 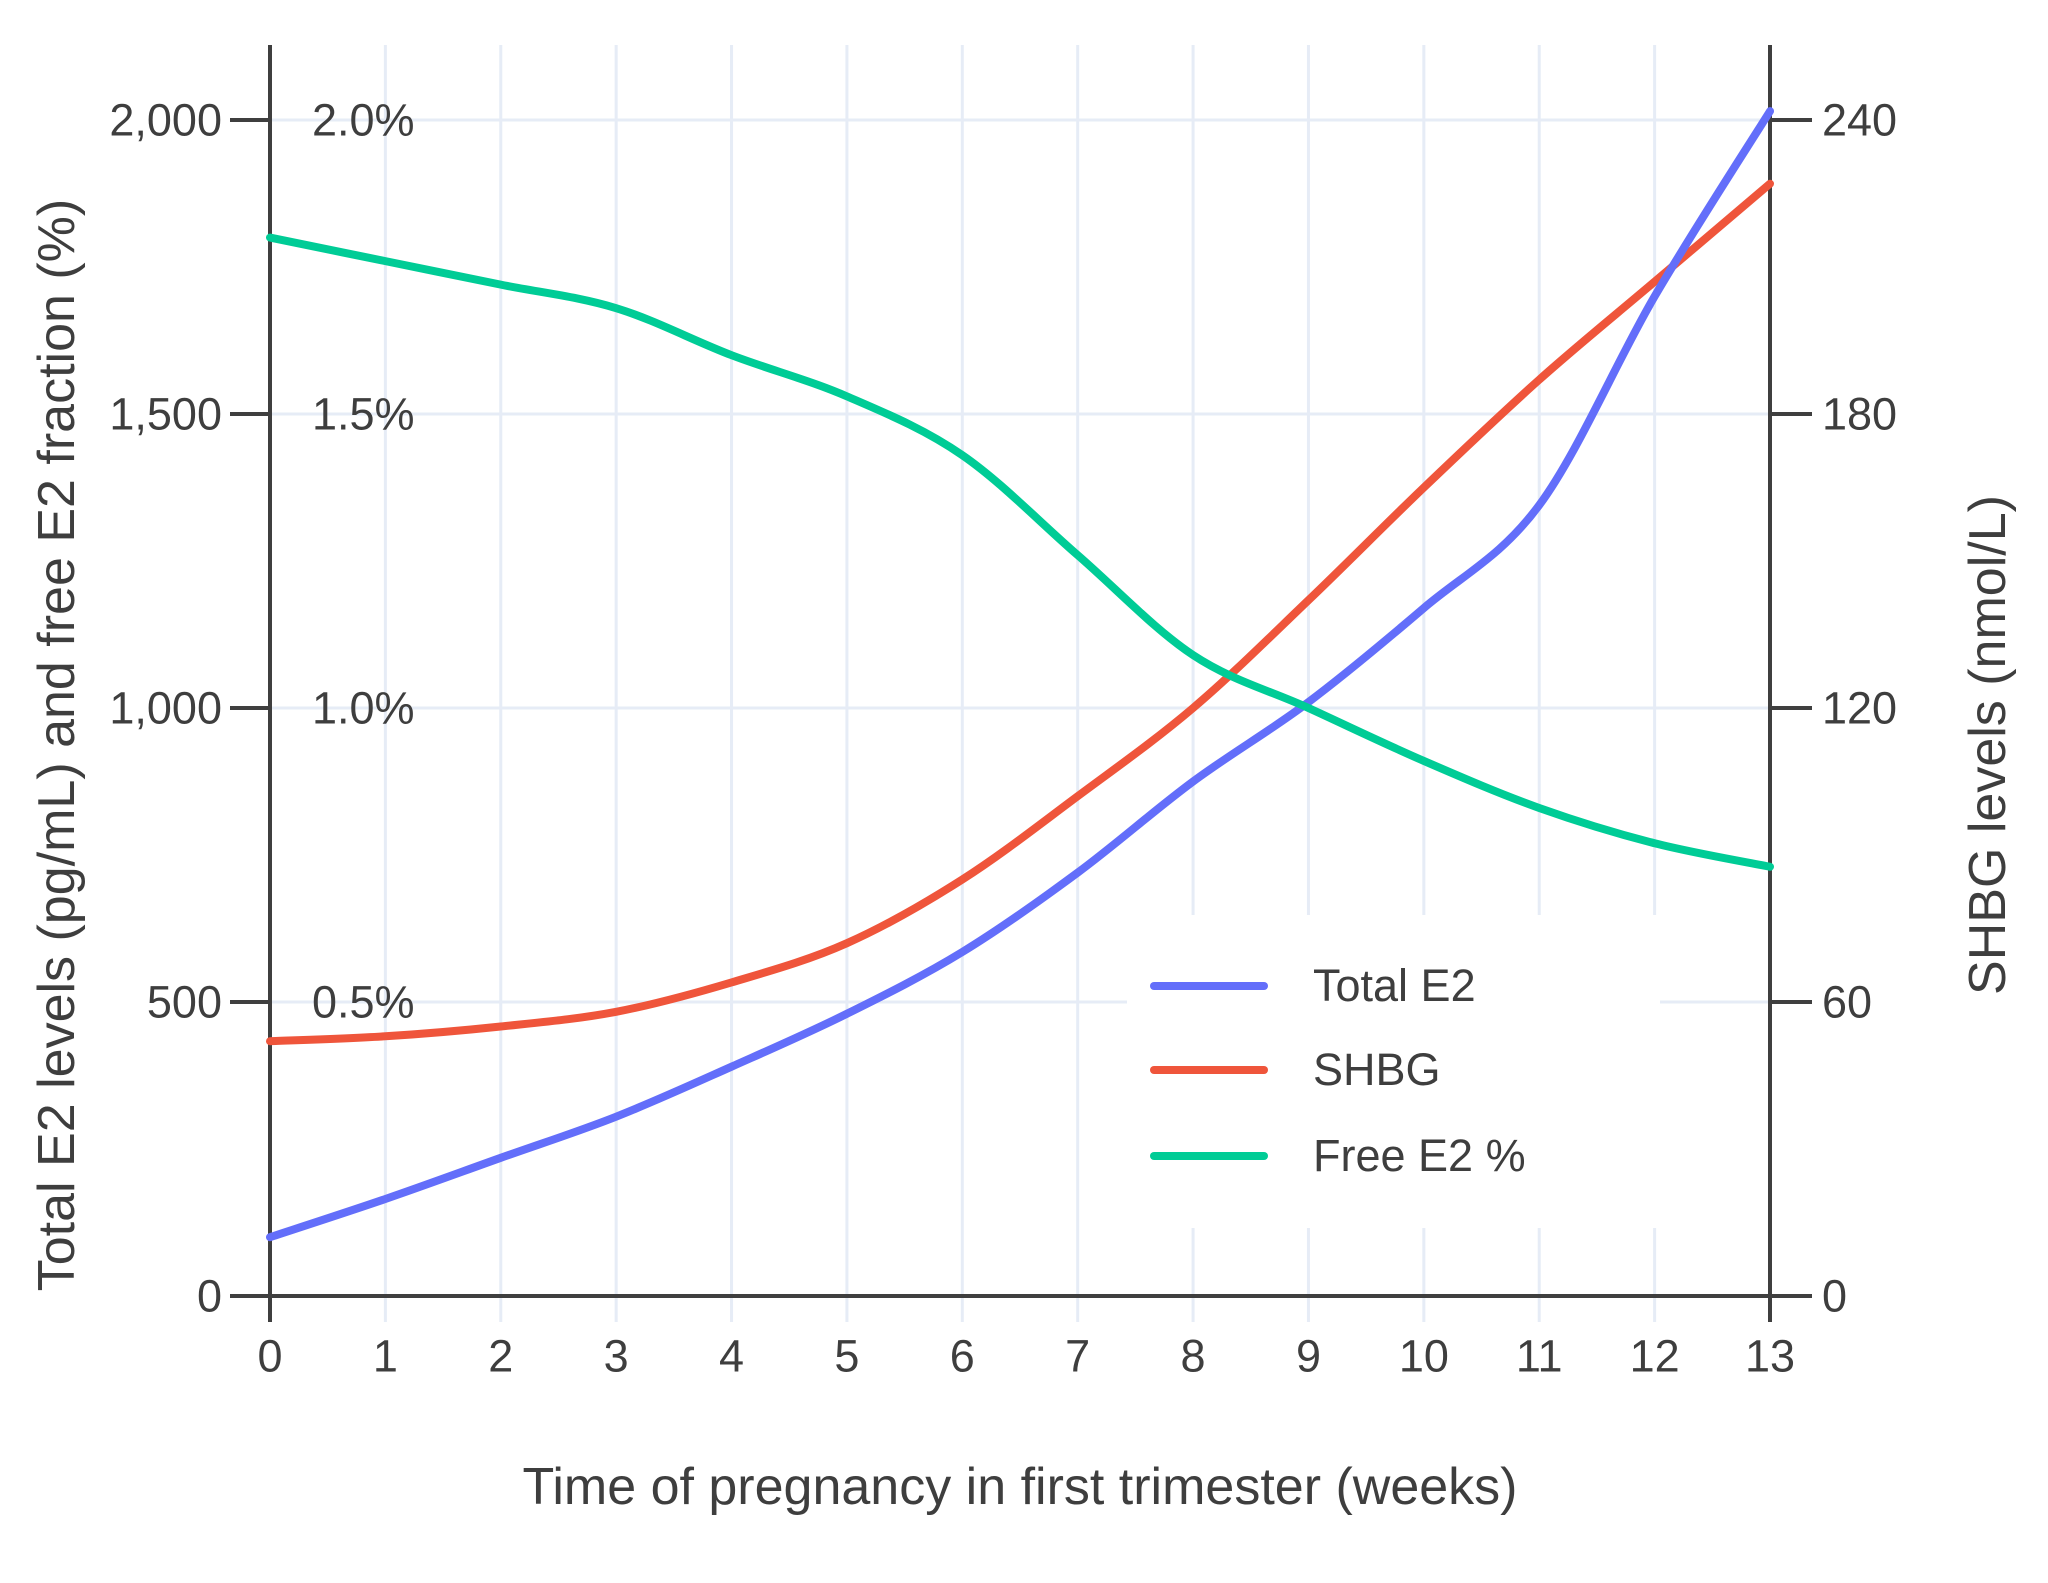 What do you see at coordinates (732, 1356) in the screenshot?
I see `x-tick-label: 4` at bounding box center [732, 1356].